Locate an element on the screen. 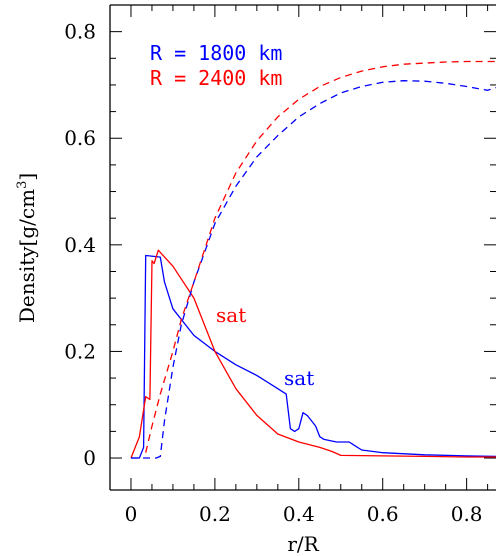  x-tick-label: 0.4 is located at coordinates (299, 514).